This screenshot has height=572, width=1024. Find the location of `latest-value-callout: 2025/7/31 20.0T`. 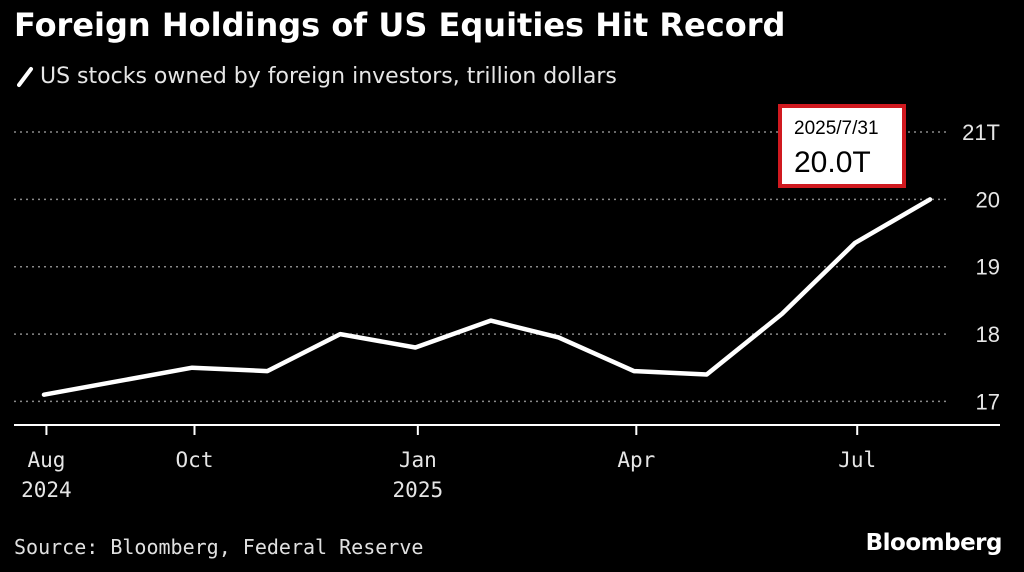

latest-value-callout: 2025/7/31 20.0T is located at coordinates (842, 146).